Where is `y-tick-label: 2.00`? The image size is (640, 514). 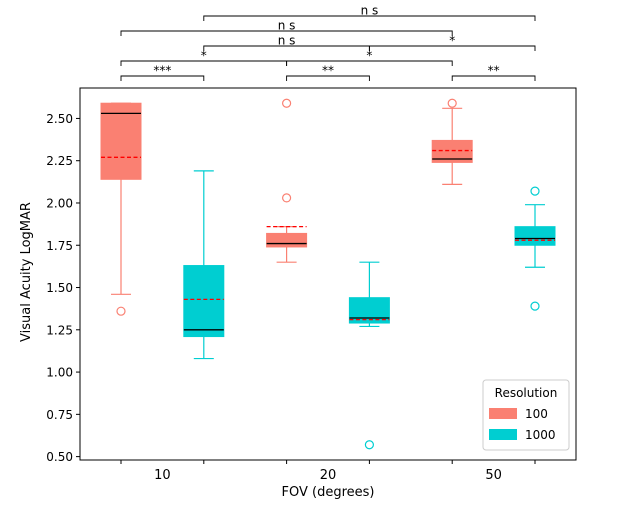 y-tick-label: 2.00 is located at coordinates (59, 203).